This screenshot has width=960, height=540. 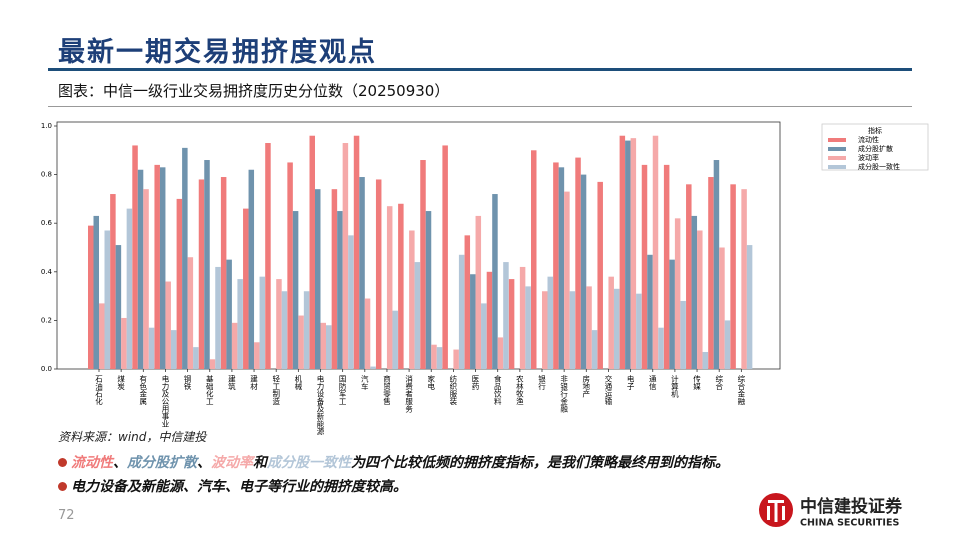 I want to click on caption-rule, so click(x=480, y=106).